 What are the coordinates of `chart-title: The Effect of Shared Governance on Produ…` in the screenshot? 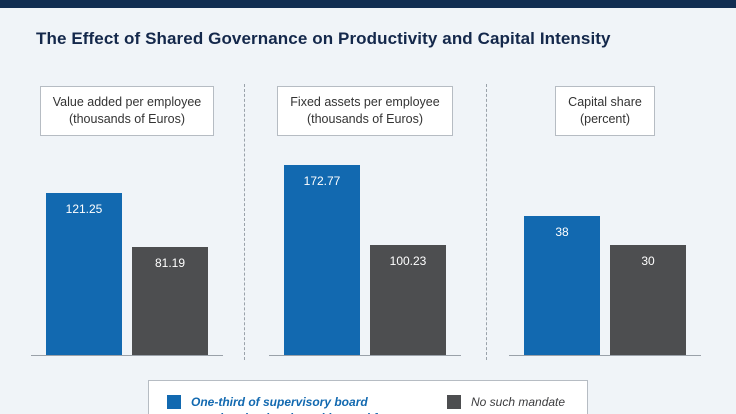 It's located at (323, 38).